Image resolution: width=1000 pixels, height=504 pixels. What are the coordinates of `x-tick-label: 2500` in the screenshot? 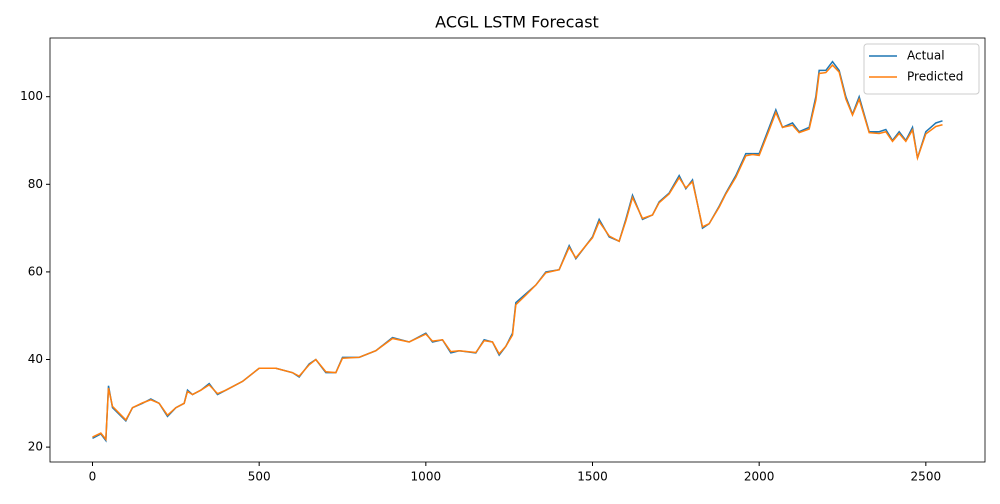 It's located at (926, 477).